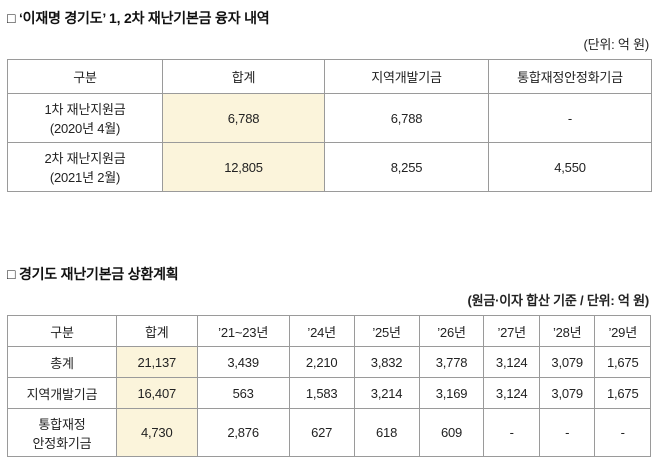  I want to click on column-header-y24: ’24년, so click(321, 331).